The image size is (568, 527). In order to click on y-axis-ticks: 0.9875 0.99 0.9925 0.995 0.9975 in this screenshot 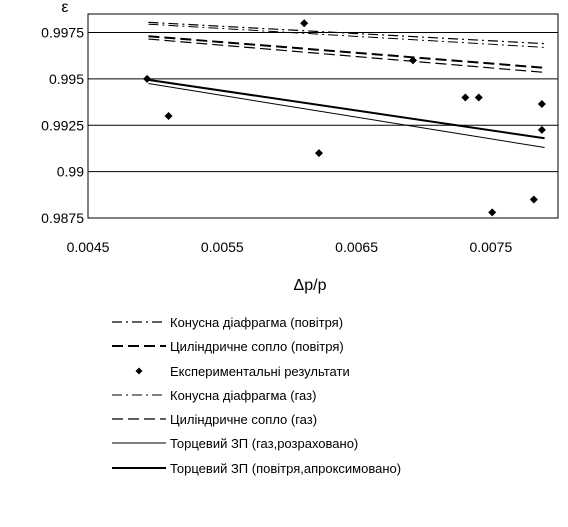, I will do `click(62, 125)`.